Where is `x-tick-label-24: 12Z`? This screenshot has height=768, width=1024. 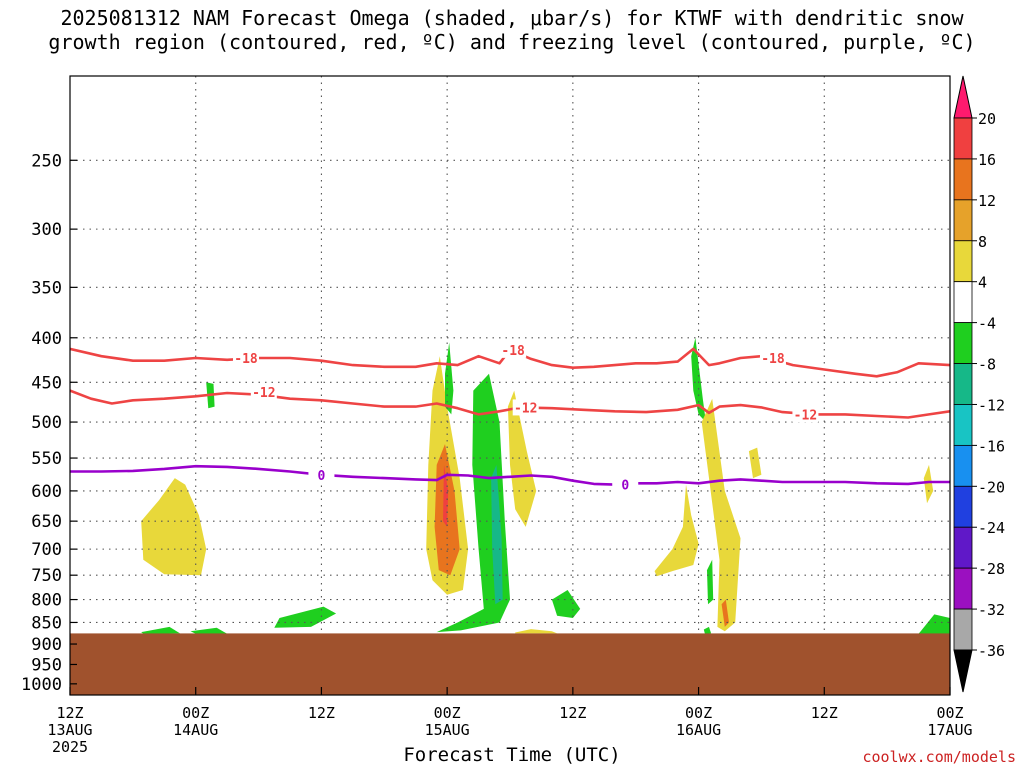
x-tick-label-24: 12Z is located at coordinates (321, 713).